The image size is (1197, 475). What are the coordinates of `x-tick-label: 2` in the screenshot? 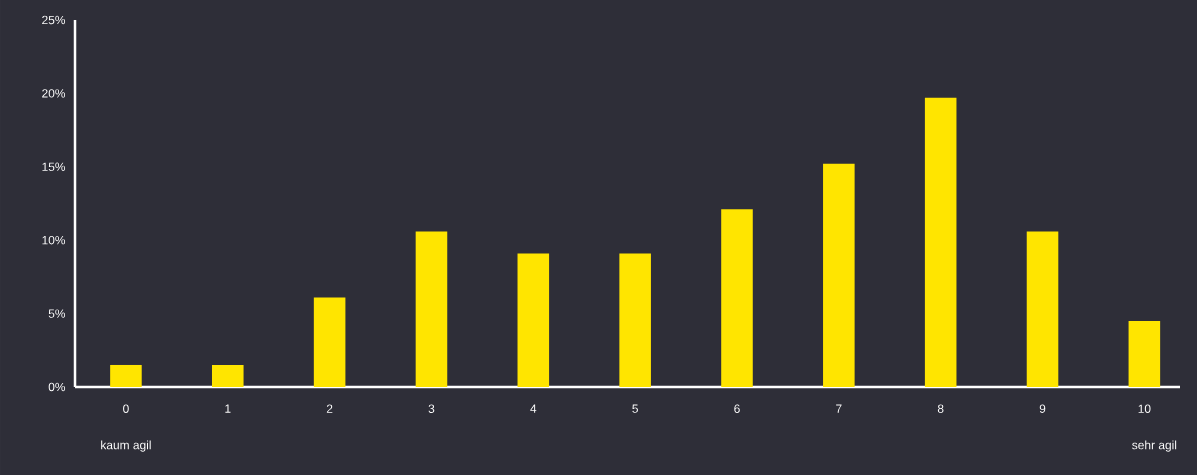 It's located at (329, 408).